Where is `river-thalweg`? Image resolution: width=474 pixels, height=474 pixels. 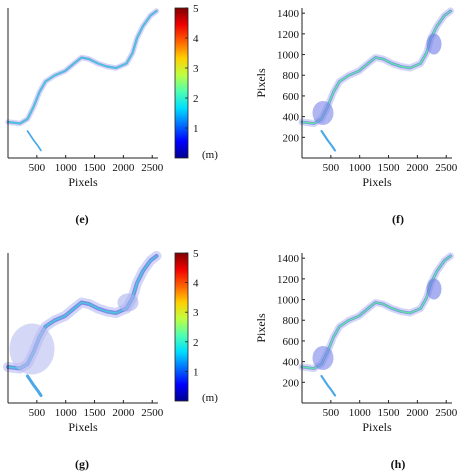
river-thalweg is located at coordinates (82, 67).